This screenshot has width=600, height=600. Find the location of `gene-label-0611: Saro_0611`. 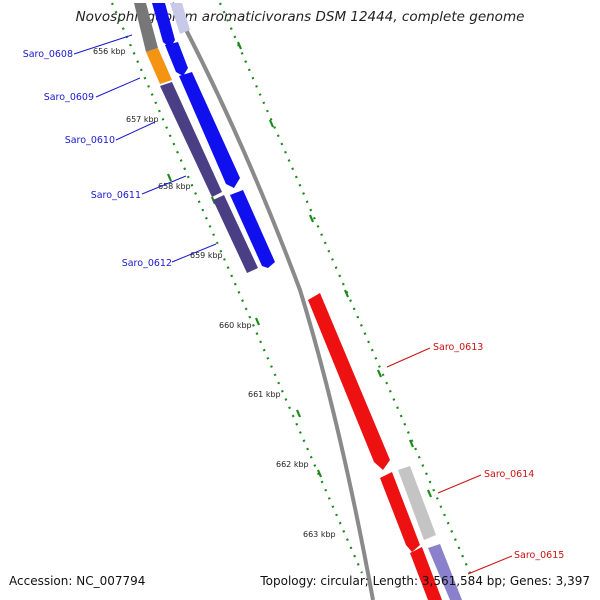

gene-label-0611: Saro_0611 is located at coordinates (116, 195).